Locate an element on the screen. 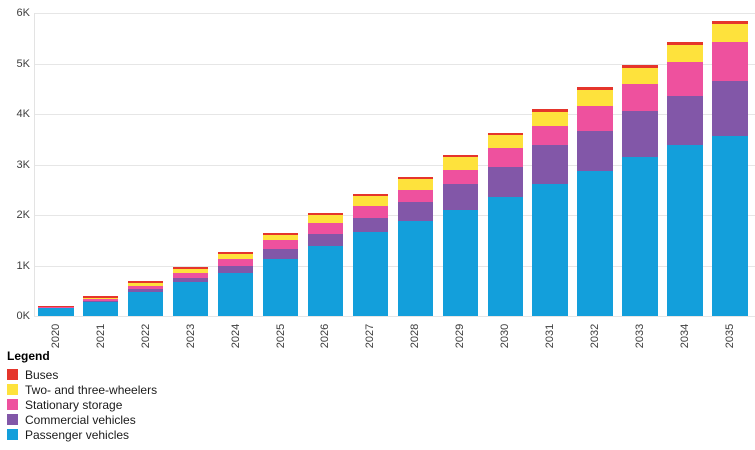 The width and height of the screenshot is (755, 450). bar-segment-passenger-vehicles-2025 is located at coordinates (280, 287).